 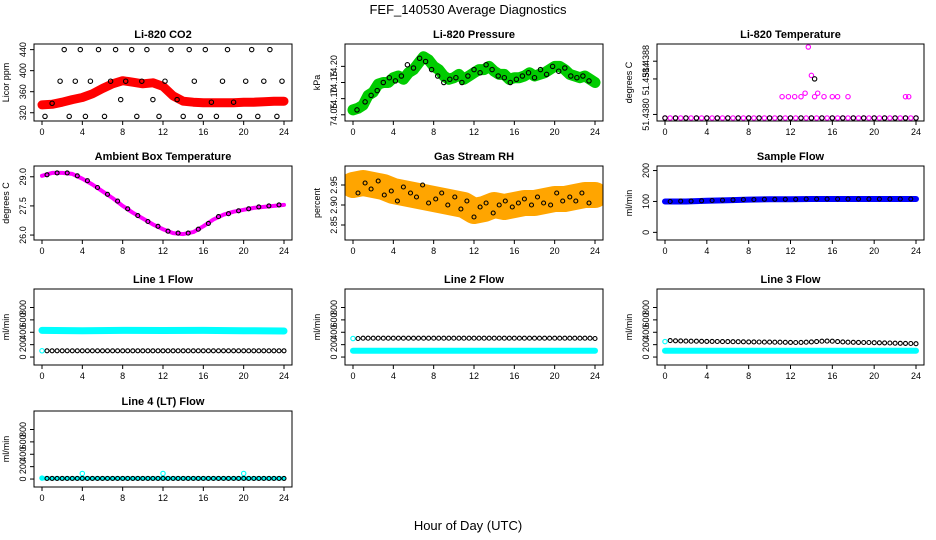 I want to click on y-tick-label: 200, so click(x=646, y=344).